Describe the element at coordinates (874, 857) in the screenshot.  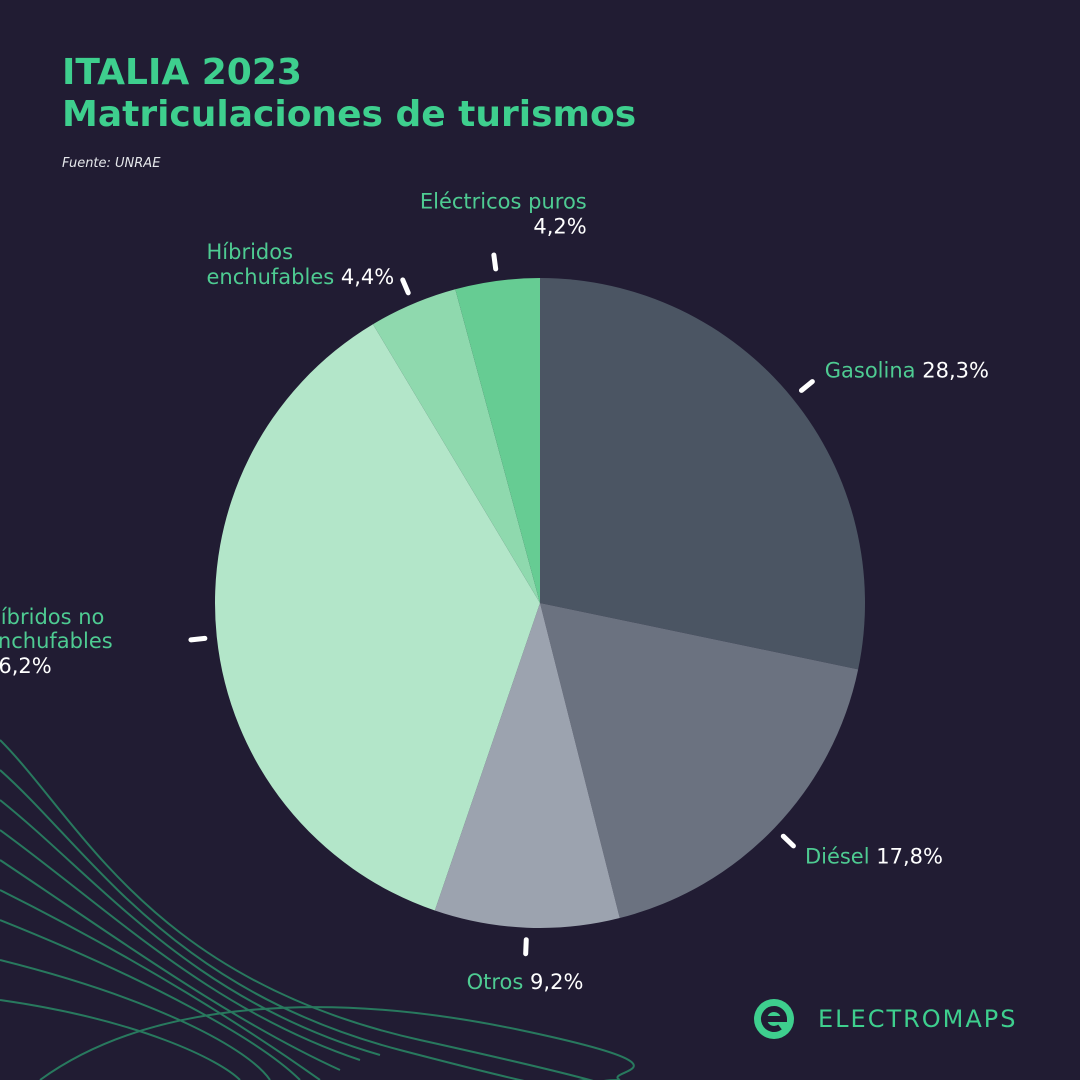
I see `slice-label: Diésel 17,8%` at that location.